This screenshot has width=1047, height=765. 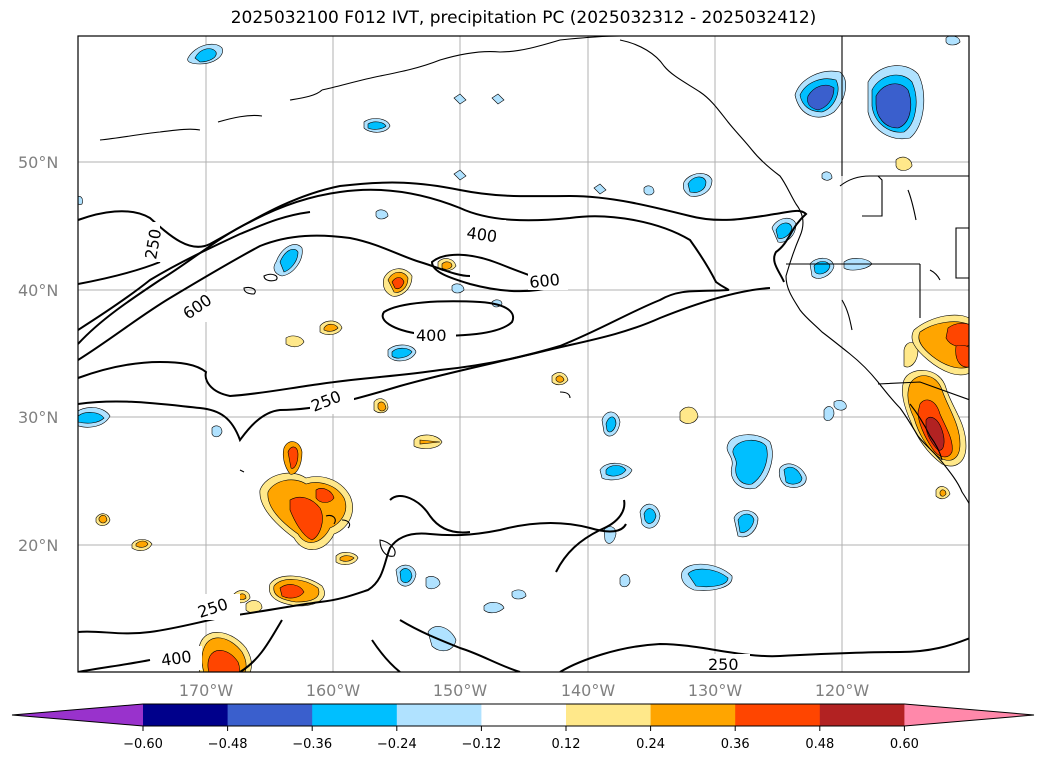 I want to click on colorbar-tick-label: 0.12, so click(x=566, y=744).